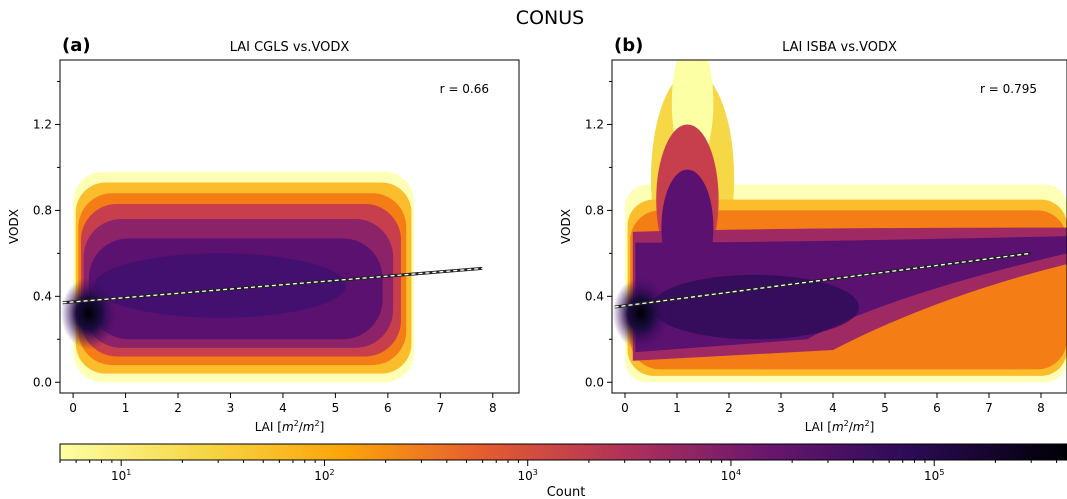 The image size is (1067, 499). Describe the element at coordinates (528, 475) in the screenshot. I see `colorbar-tick-label: 10³` at that location.